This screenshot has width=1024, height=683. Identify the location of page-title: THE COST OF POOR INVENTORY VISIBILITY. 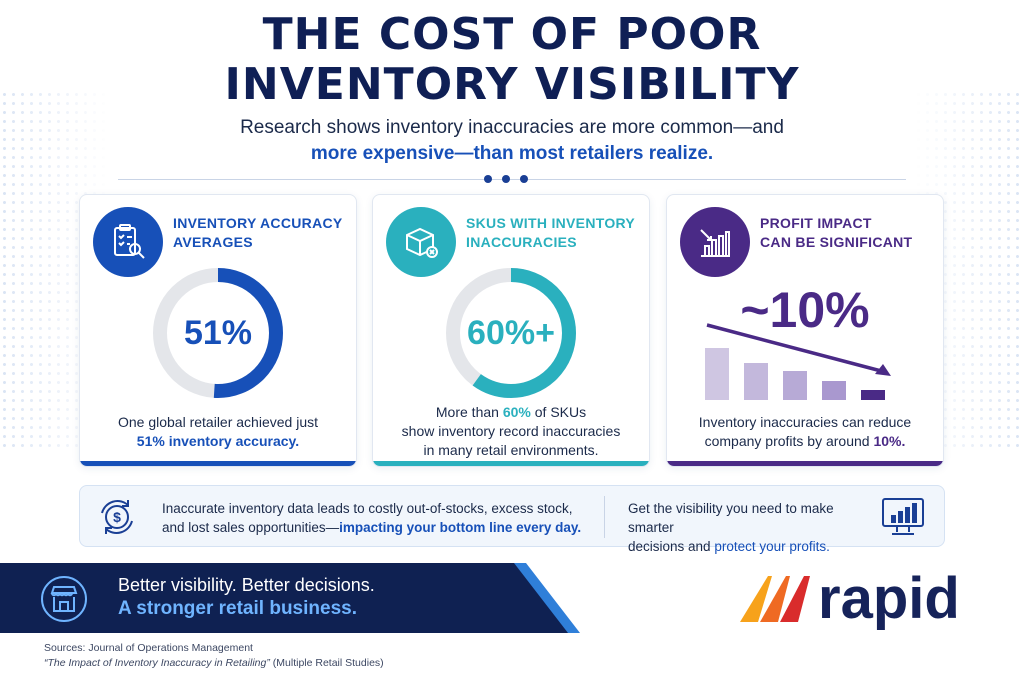
(512, 60).